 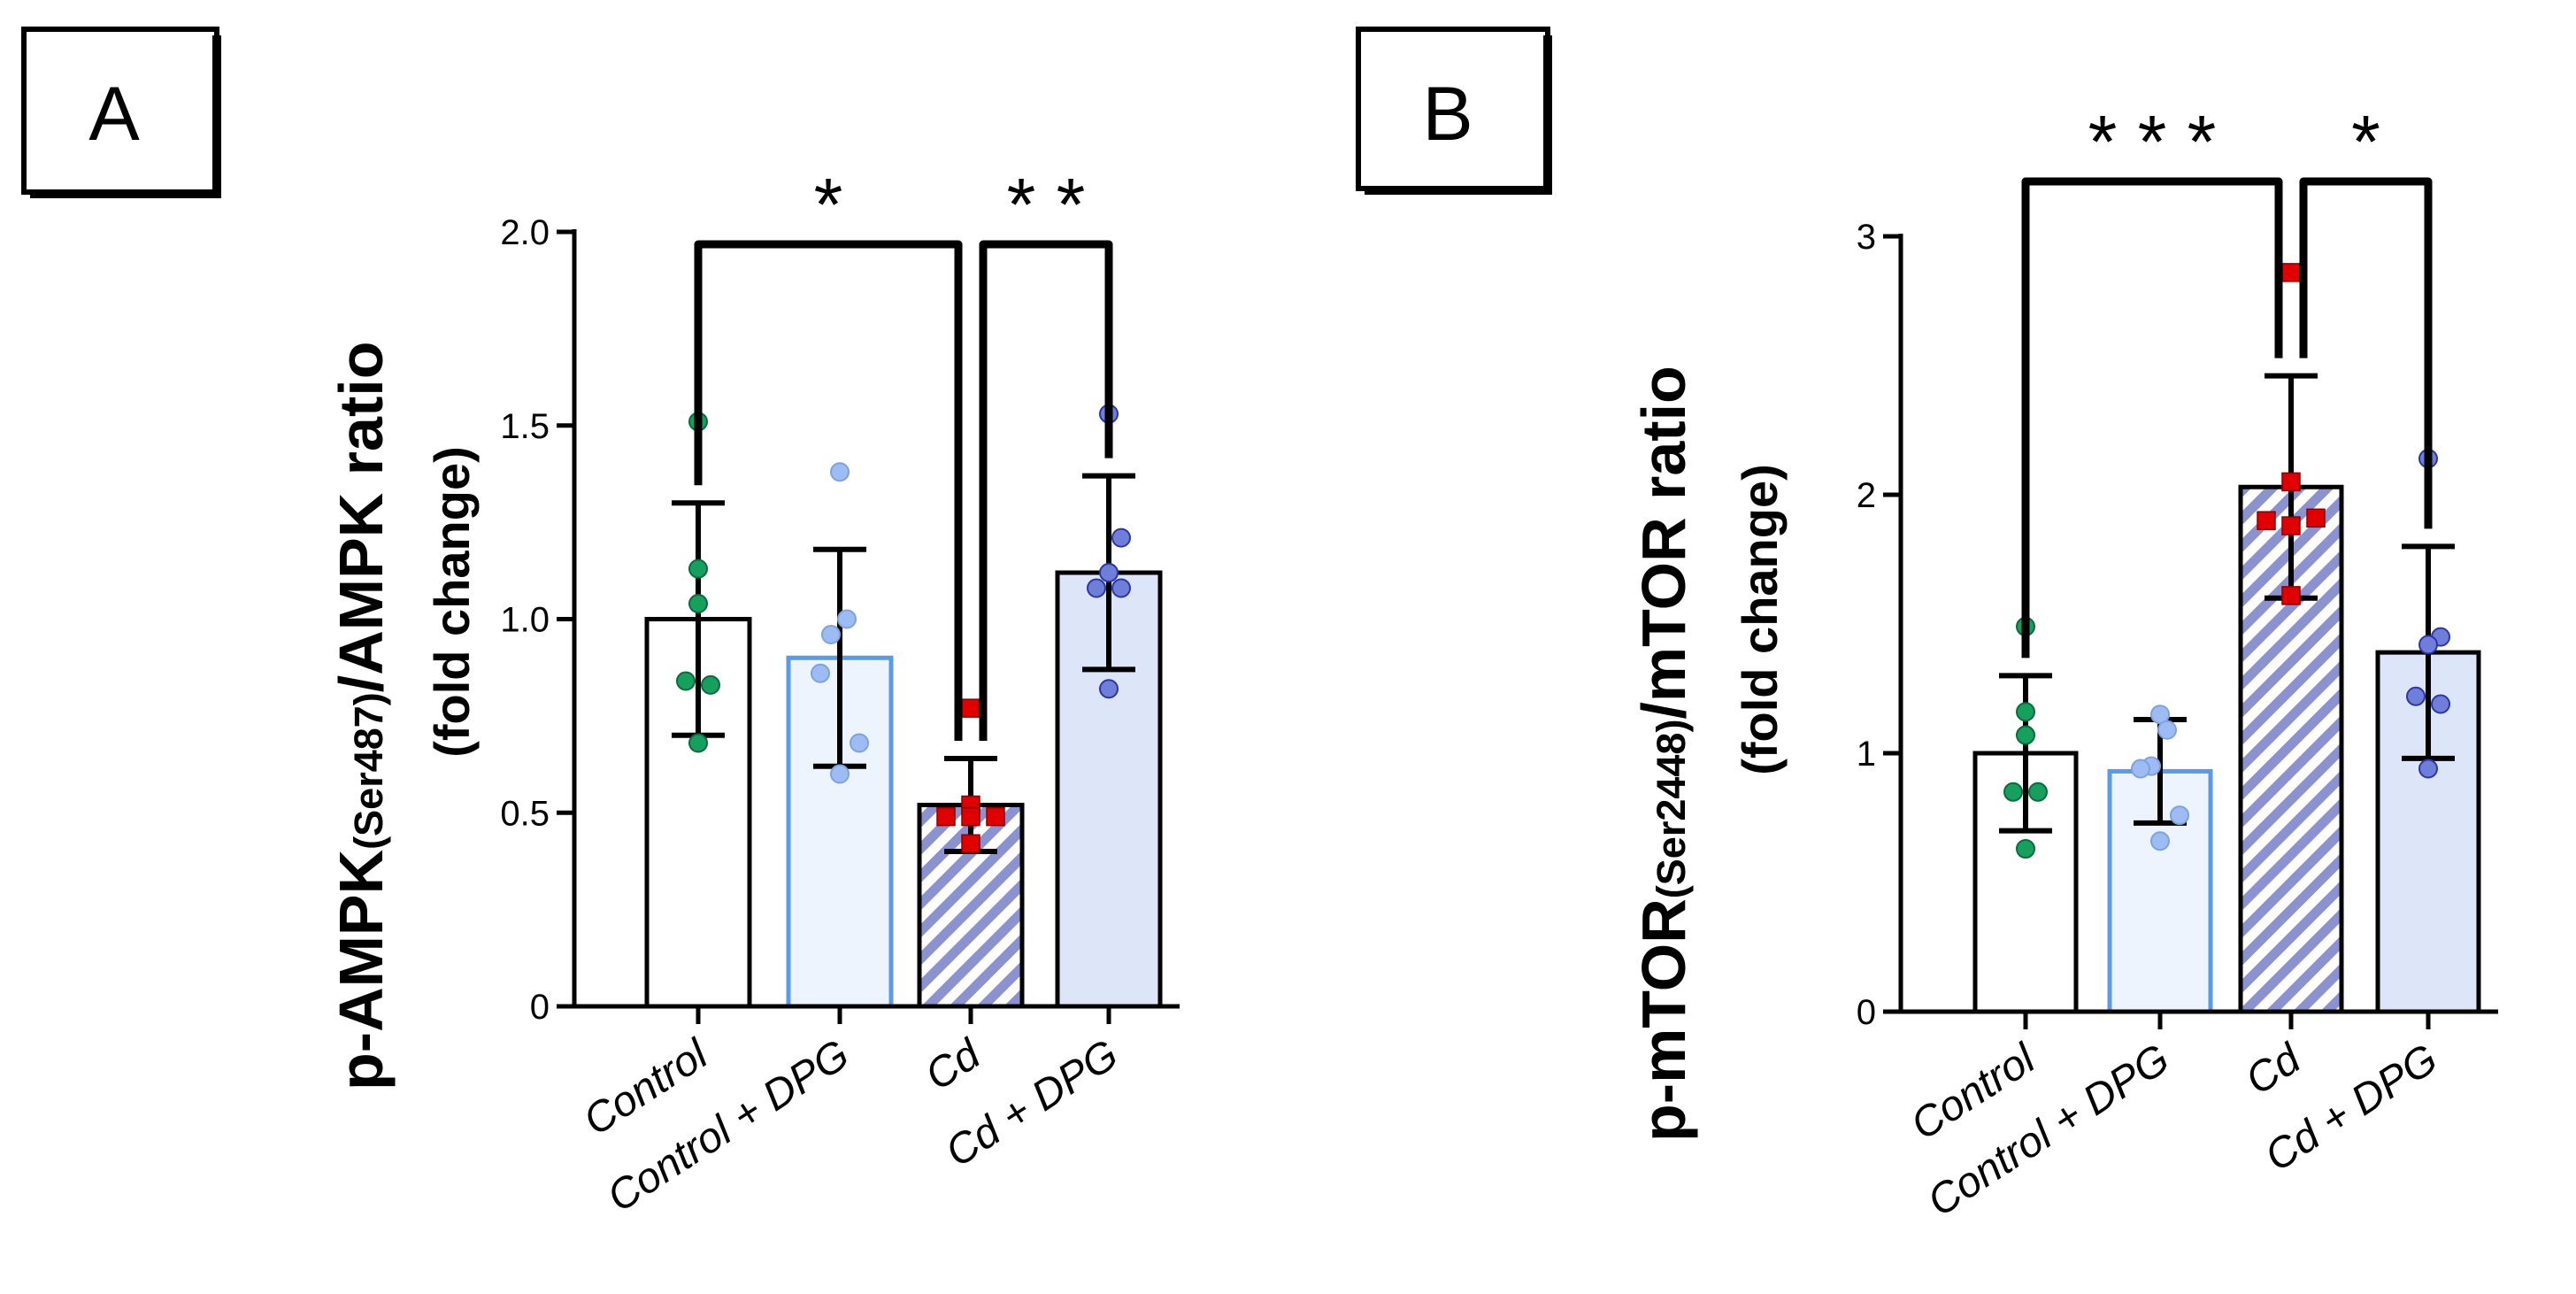 I want to click on panel-b-y-label-rest: /mTOR ratio, so click(x=1663, y=542).